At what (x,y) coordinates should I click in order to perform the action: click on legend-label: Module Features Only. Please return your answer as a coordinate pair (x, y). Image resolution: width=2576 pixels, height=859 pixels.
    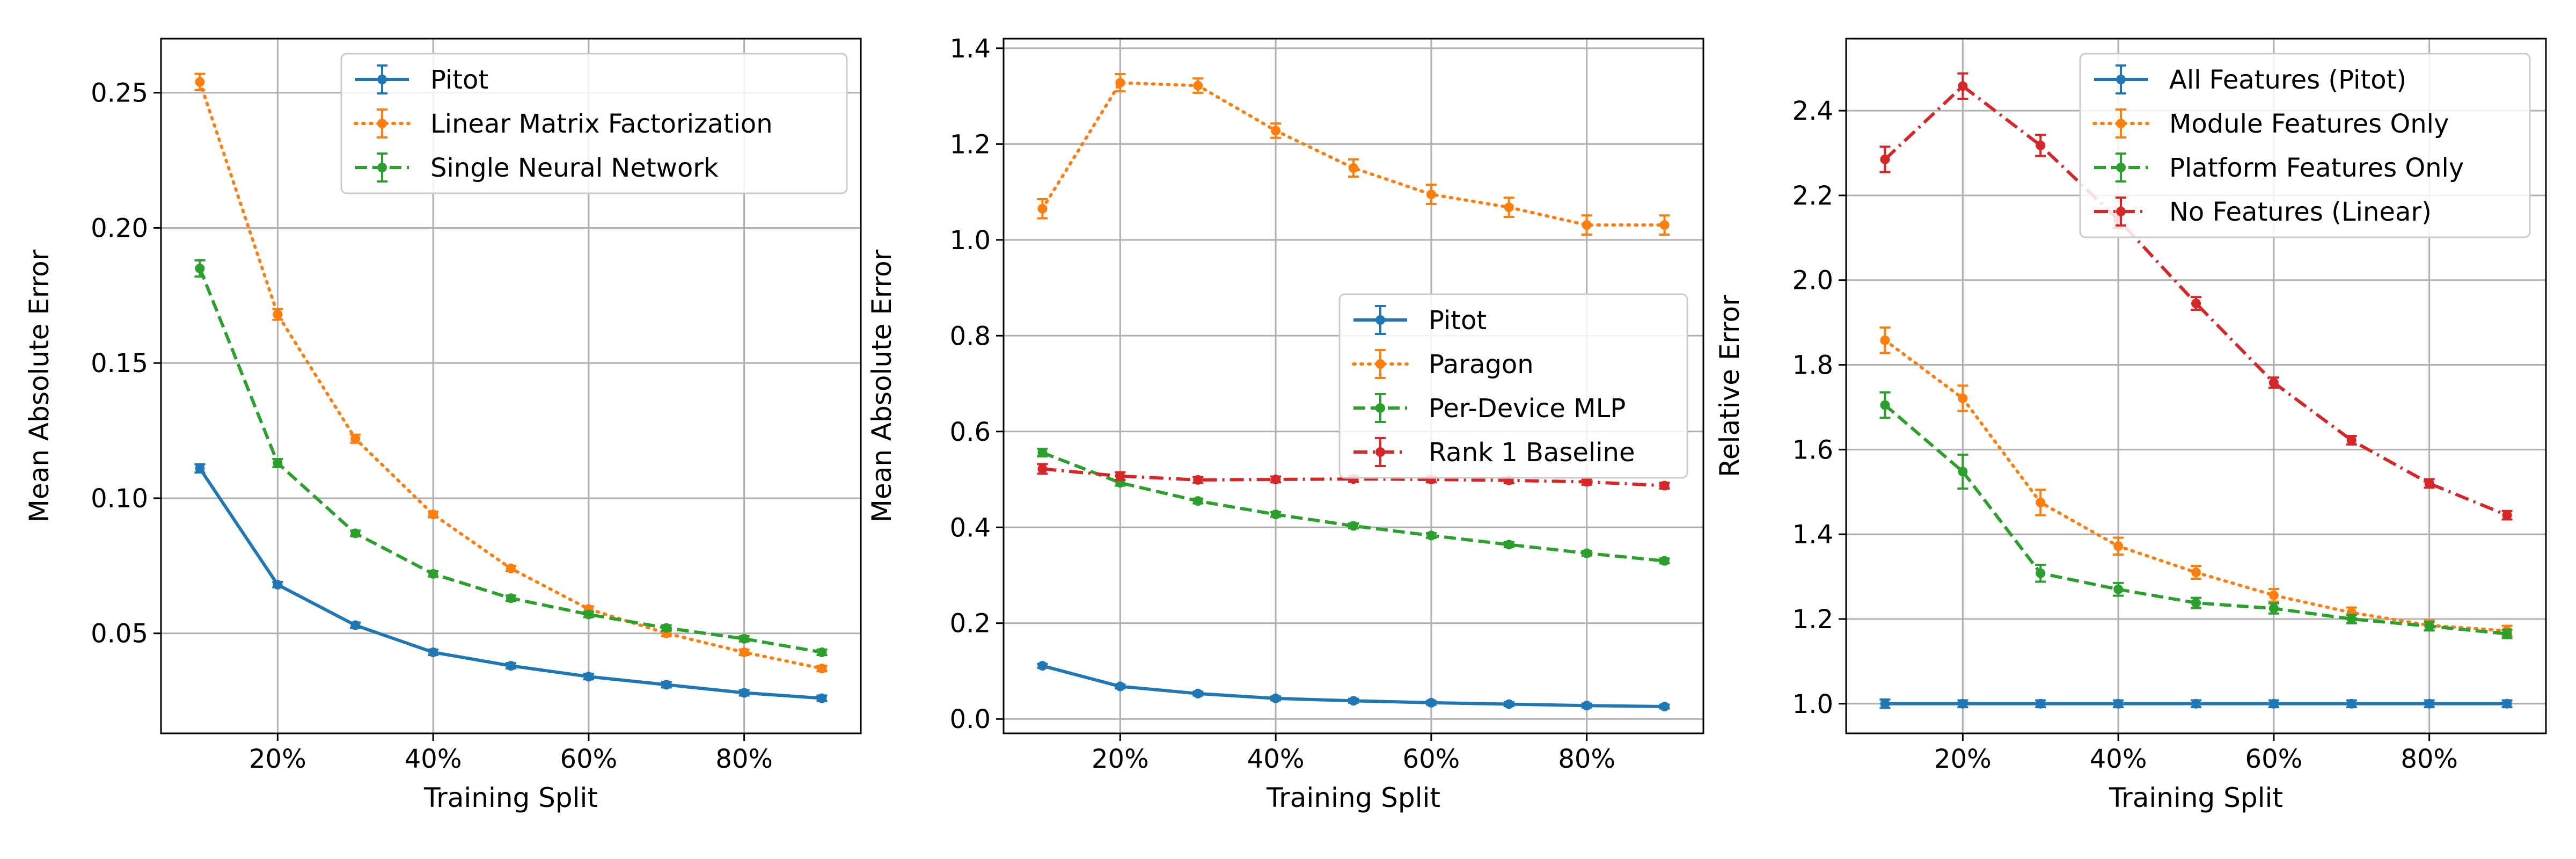
    Looking at the image, I should click on (2309, 124).